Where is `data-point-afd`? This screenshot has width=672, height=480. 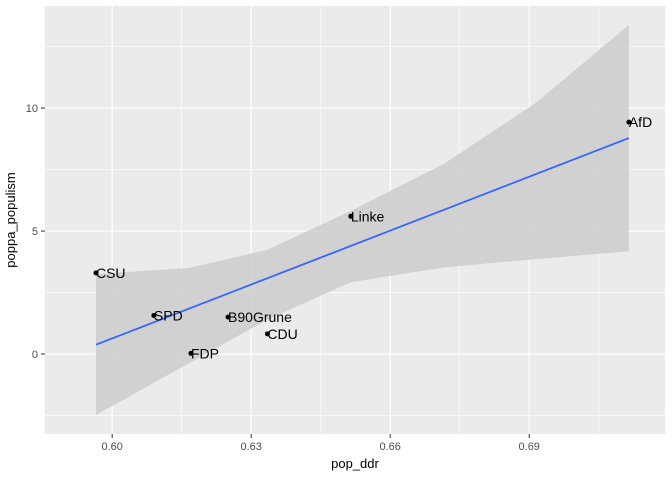
data-point-afd is located at coordinates (629, 122).